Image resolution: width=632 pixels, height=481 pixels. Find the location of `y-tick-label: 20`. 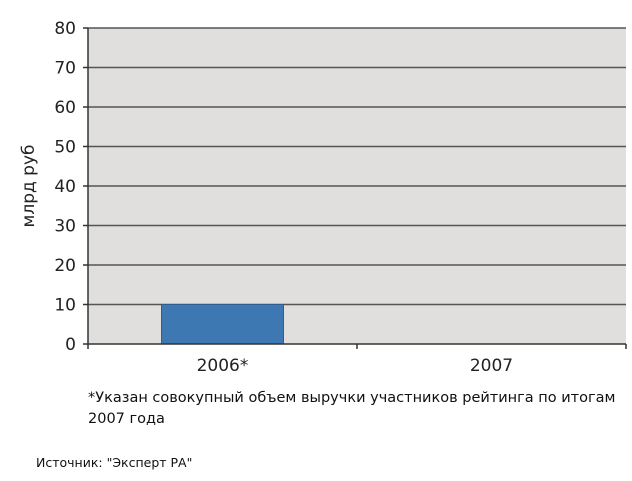

y-tick-label: 20 is located at coordinates (65, 266).